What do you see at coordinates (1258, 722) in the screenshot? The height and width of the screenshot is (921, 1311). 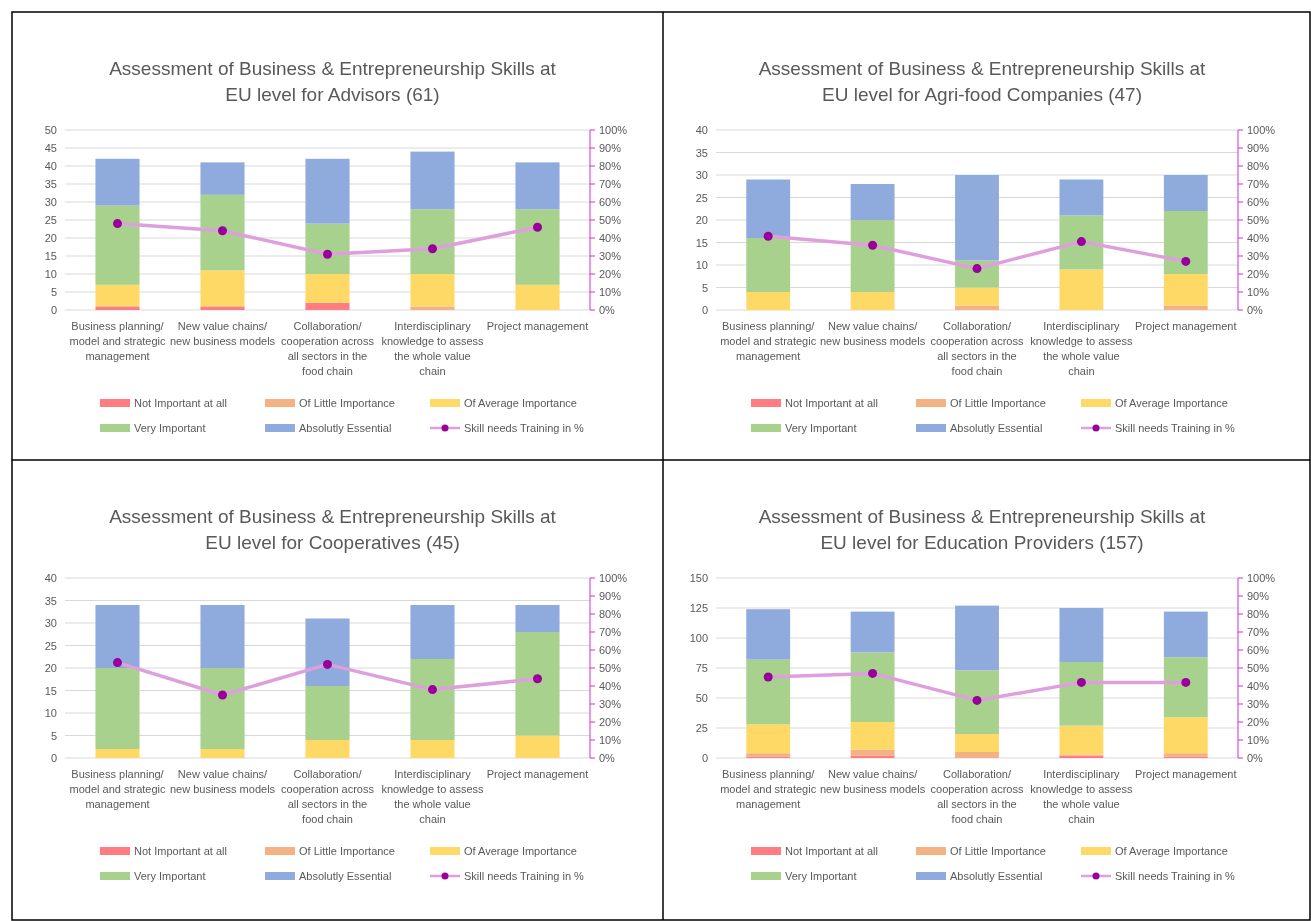 I see `y2-tick-label: 20%` at bounding box center [1258, 722].